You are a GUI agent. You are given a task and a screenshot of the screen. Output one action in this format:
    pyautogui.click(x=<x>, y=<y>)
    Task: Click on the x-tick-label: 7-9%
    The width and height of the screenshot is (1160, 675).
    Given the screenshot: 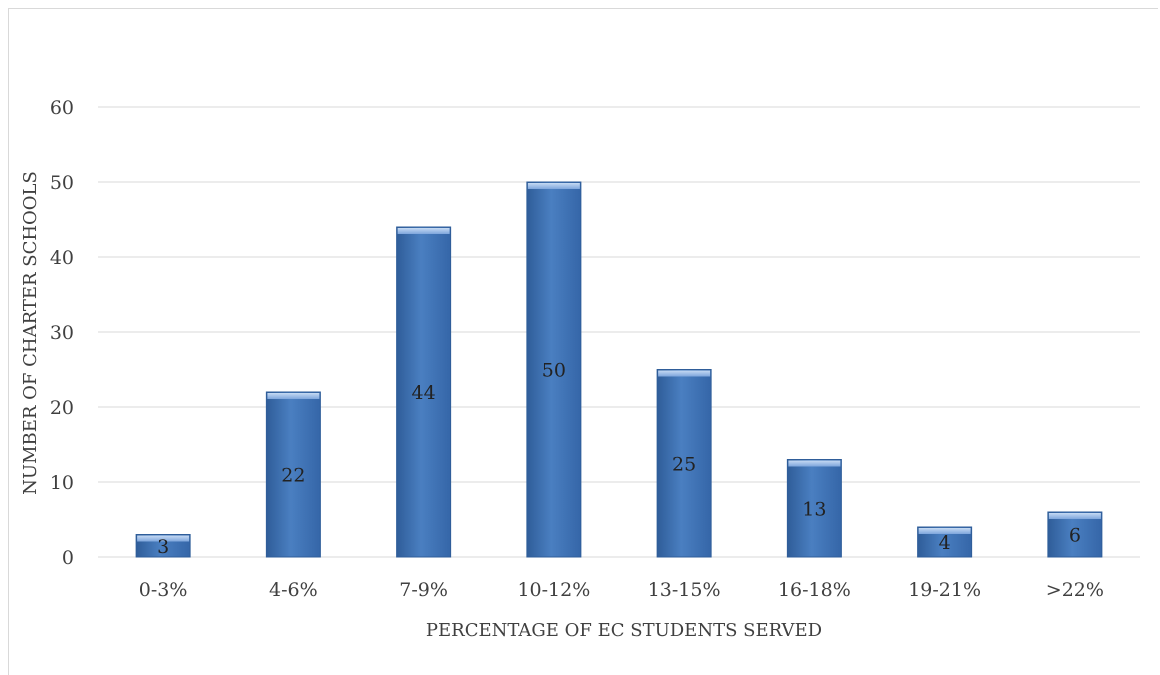 What is the action you would take?
    pyautogui.click(x=423, y=590)
    